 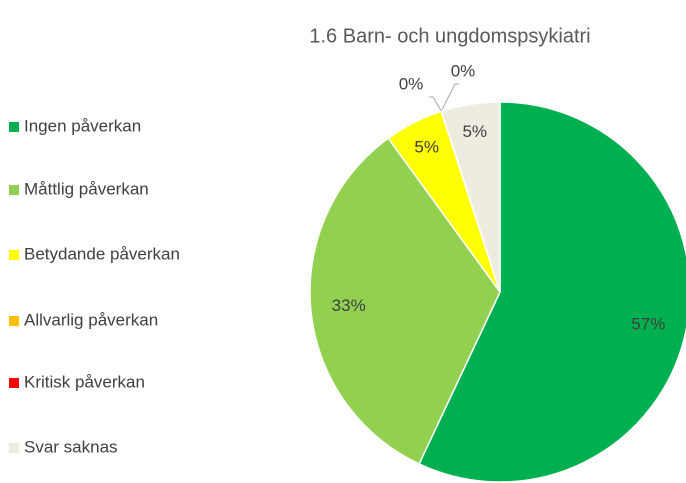 What do you see at coordinates (82, 125) in the screenshot?
I see `legend-label: Ingen påverkan` at bounding box center [82, 125].